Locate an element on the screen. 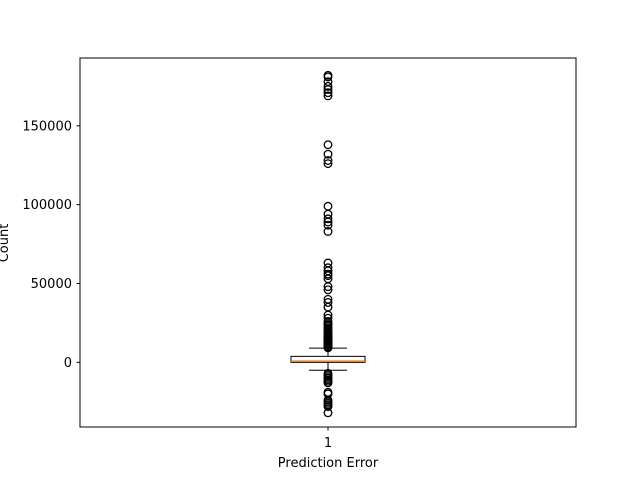 The width and height of the screenshot is (640, 480). x-axis: 1 is located at coordinates (328, 439).